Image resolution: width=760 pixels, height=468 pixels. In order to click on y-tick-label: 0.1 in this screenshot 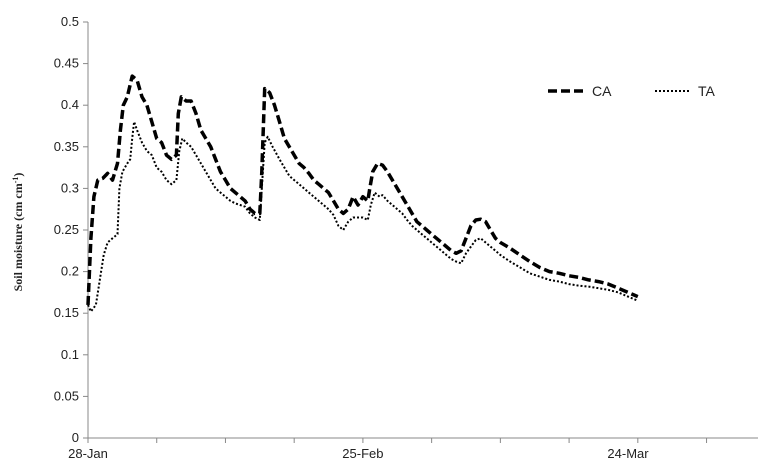, I will do `click(70, 354)`.